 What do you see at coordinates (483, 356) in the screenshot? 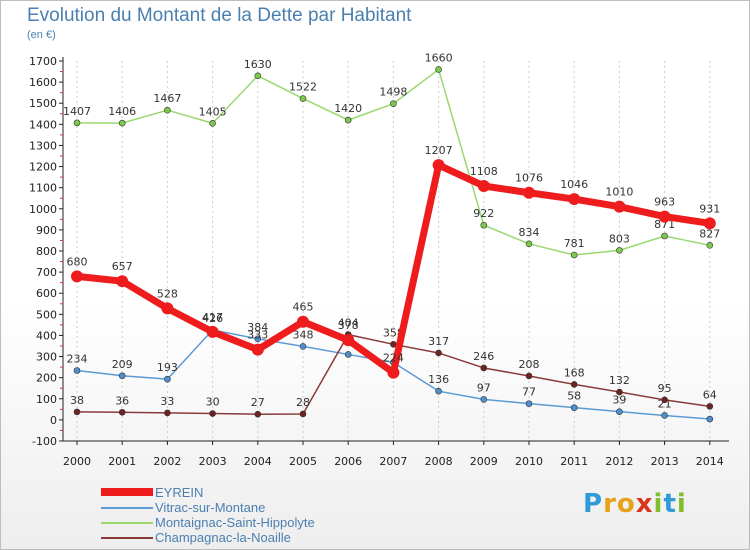
I see `data-label: 246` at bounding box center [483, 356].